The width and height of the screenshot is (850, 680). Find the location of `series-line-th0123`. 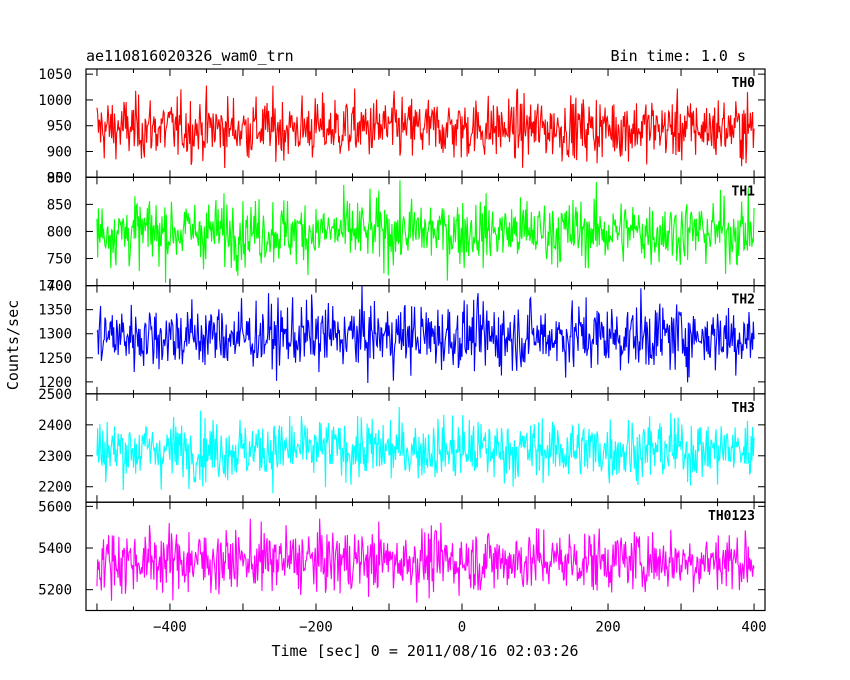

series-line-th0123 is located at coordinates (425, 560).